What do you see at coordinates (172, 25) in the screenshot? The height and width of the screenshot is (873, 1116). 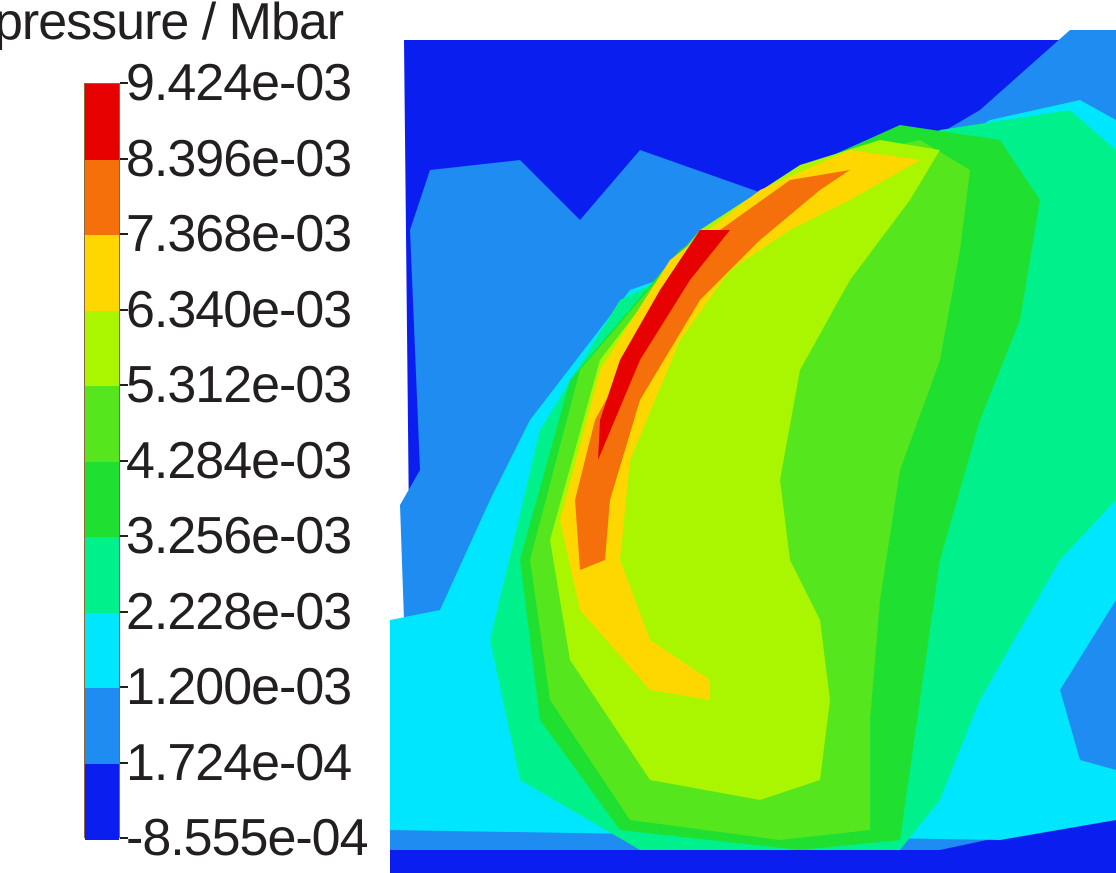 I see `legend-title: pressure / Mbar` at bounding box center [172, 25].